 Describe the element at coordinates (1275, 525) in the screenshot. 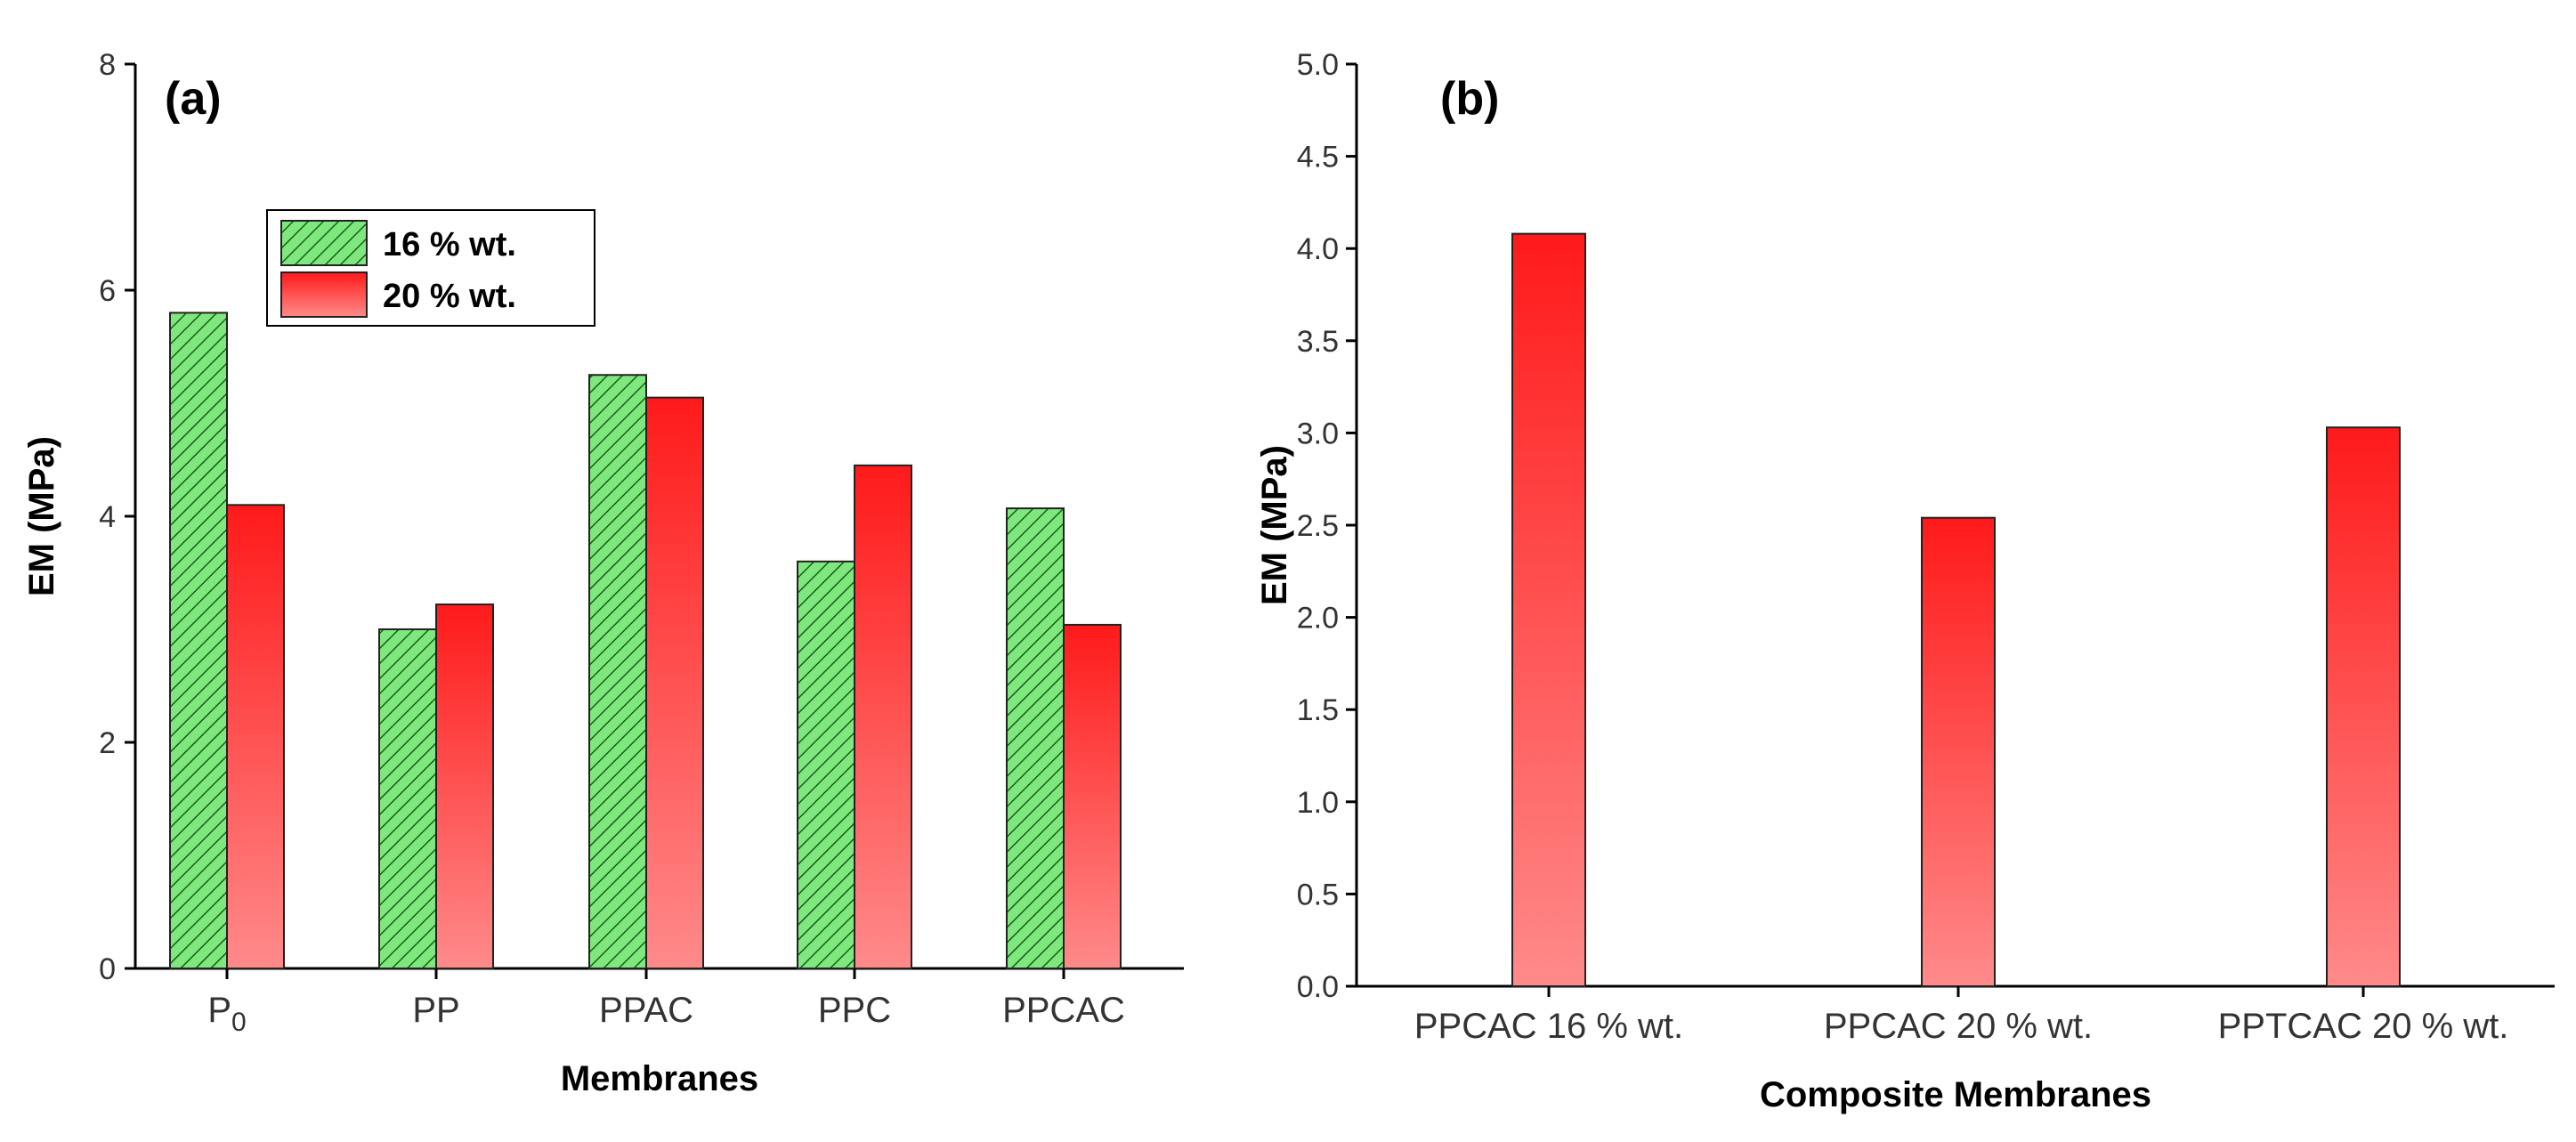

I see `panel-b-y-title: EM (MPa)` at that location.